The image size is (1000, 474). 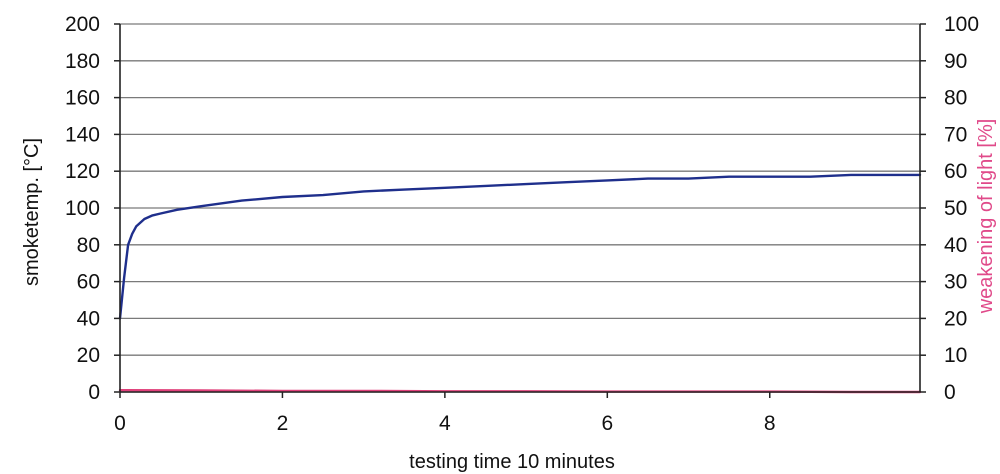 I want to click on x-tick-label: 6, so click(x=607, y=423).